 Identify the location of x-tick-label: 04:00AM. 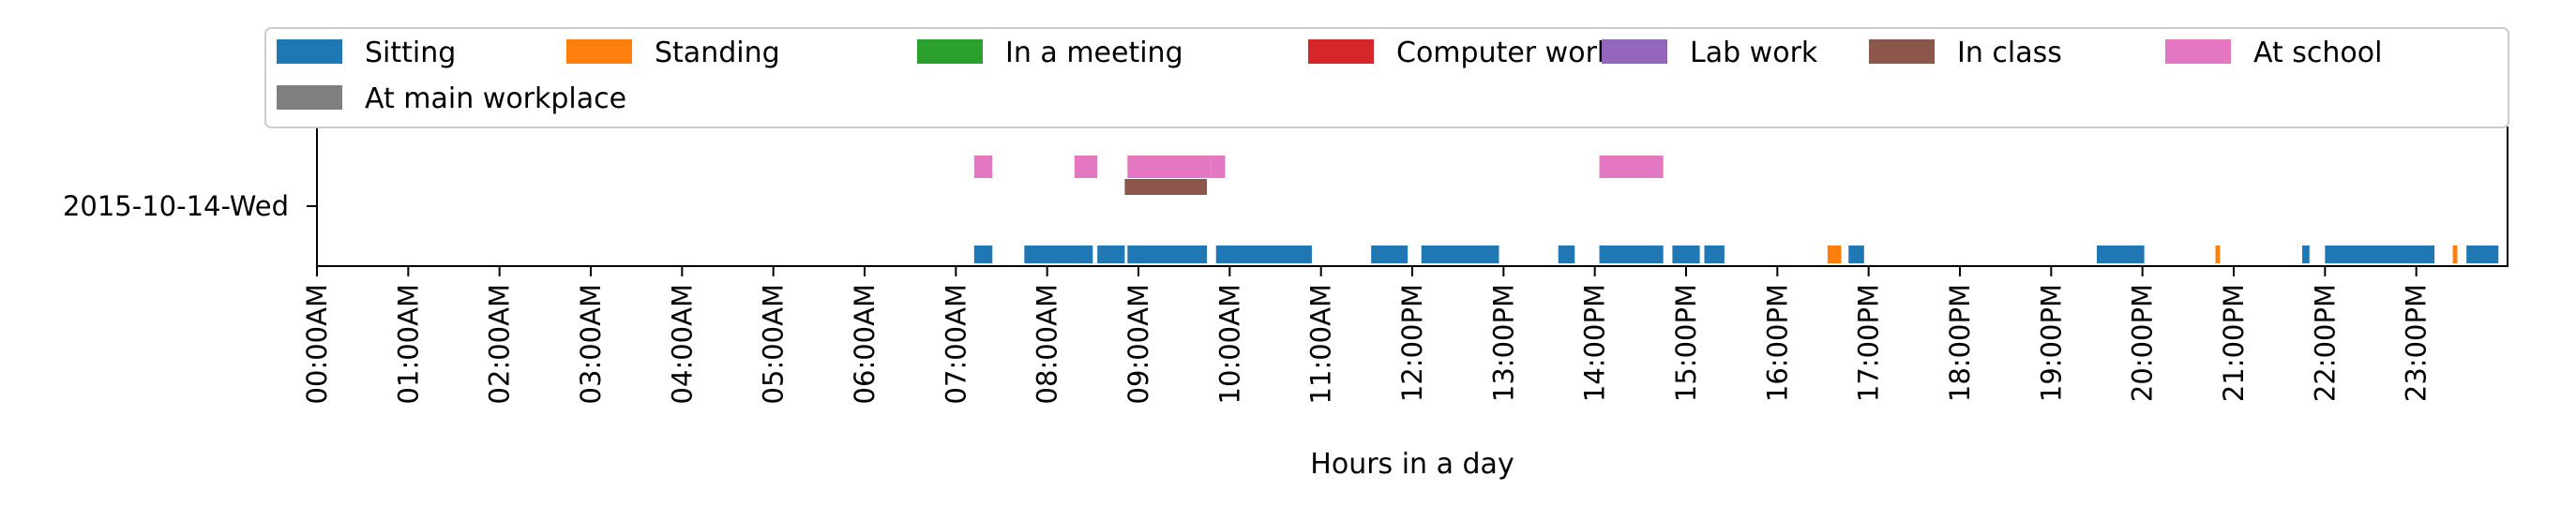
(682, 344).